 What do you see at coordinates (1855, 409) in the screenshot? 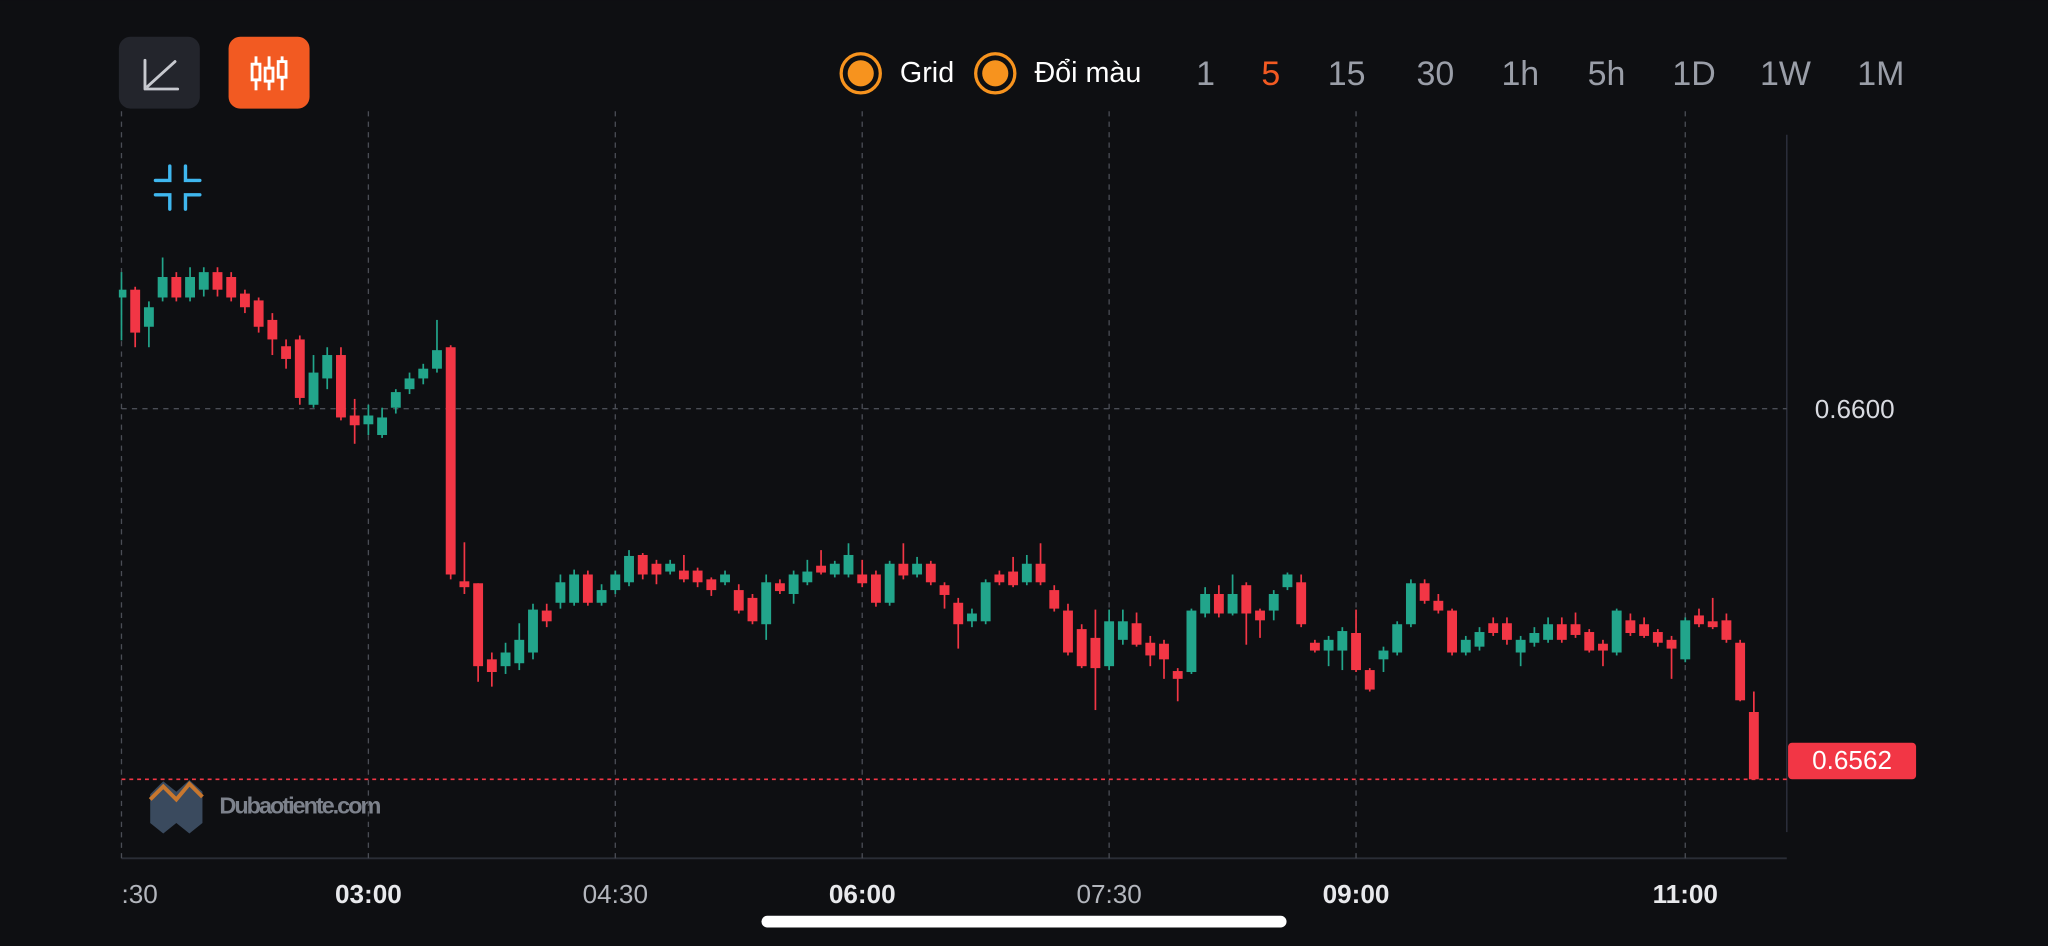
I see `y-tick-label: 0.6600` at bounding box center [1855, 409].